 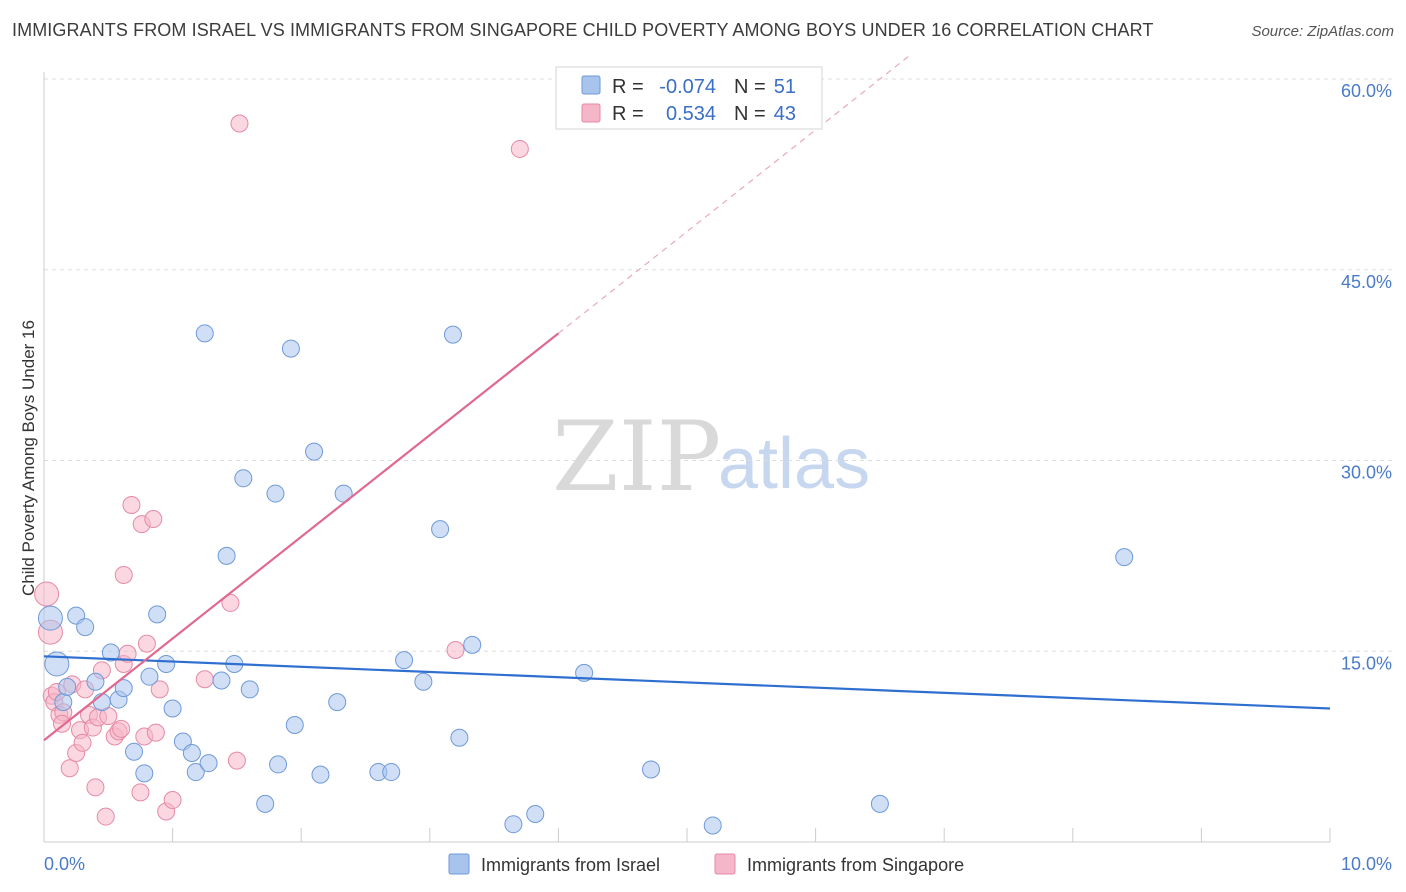 I want to click on legend-israel-r-label: R =, so click(x=628, y=87).